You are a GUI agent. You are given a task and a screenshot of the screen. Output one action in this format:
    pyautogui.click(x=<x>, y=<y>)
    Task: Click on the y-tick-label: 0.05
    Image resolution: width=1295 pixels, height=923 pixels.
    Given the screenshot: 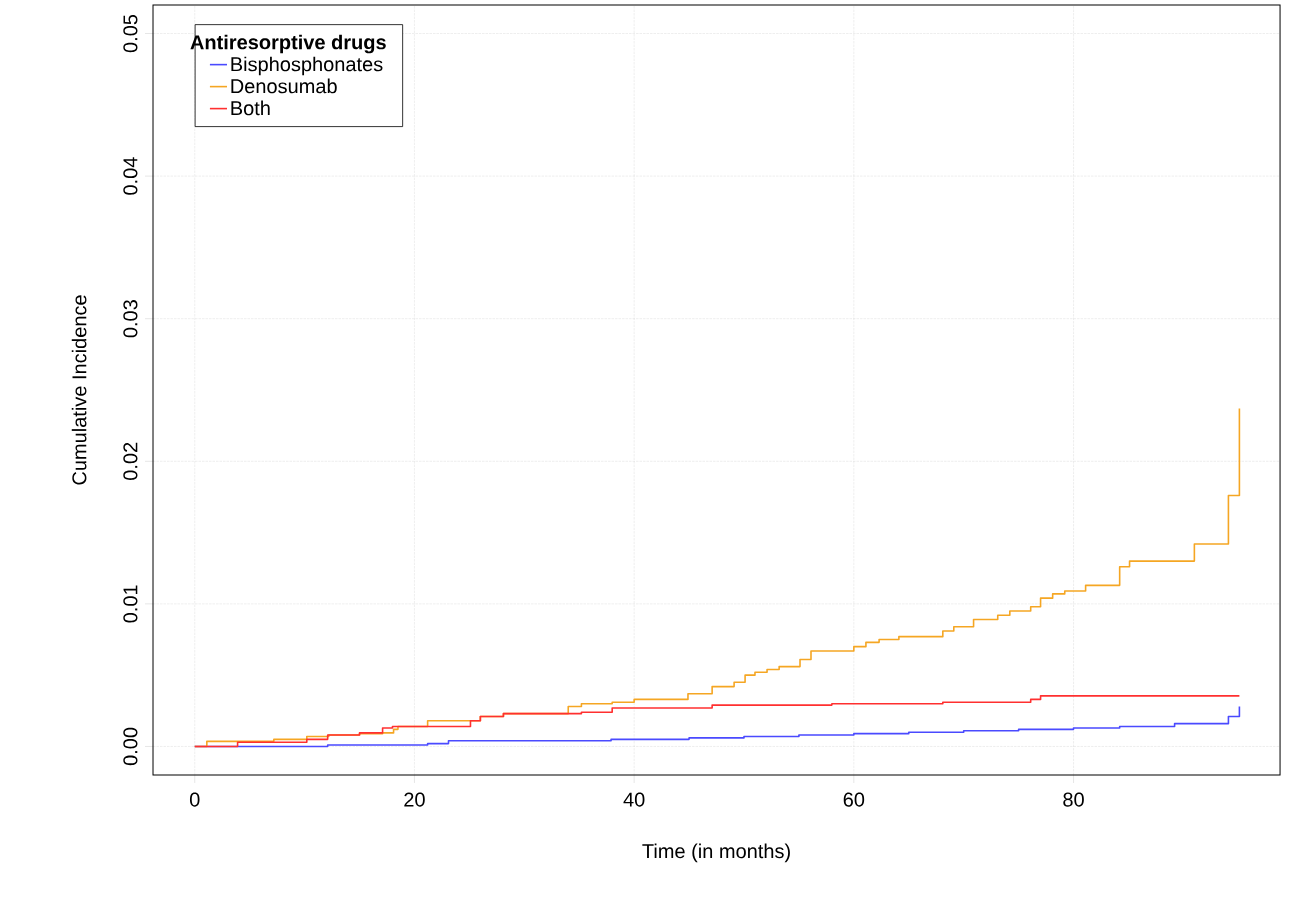 What is the action you would take?
    pyautogui.click(x=130, y=33)
    